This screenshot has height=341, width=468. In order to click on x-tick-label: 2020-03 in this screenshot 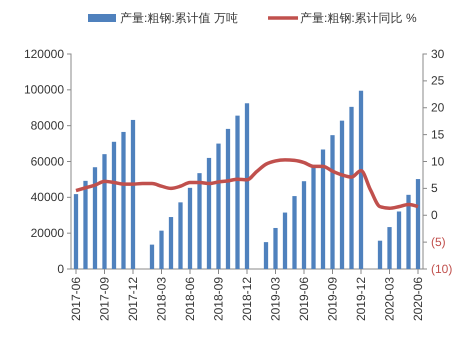, I will do `click(389, 299)`.